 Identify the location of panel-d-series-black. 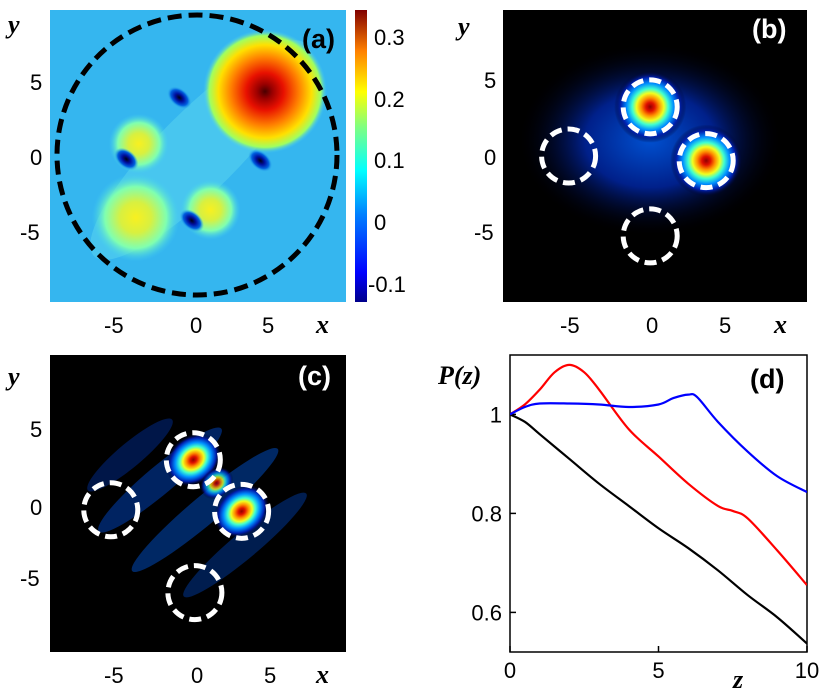
(658, 529).